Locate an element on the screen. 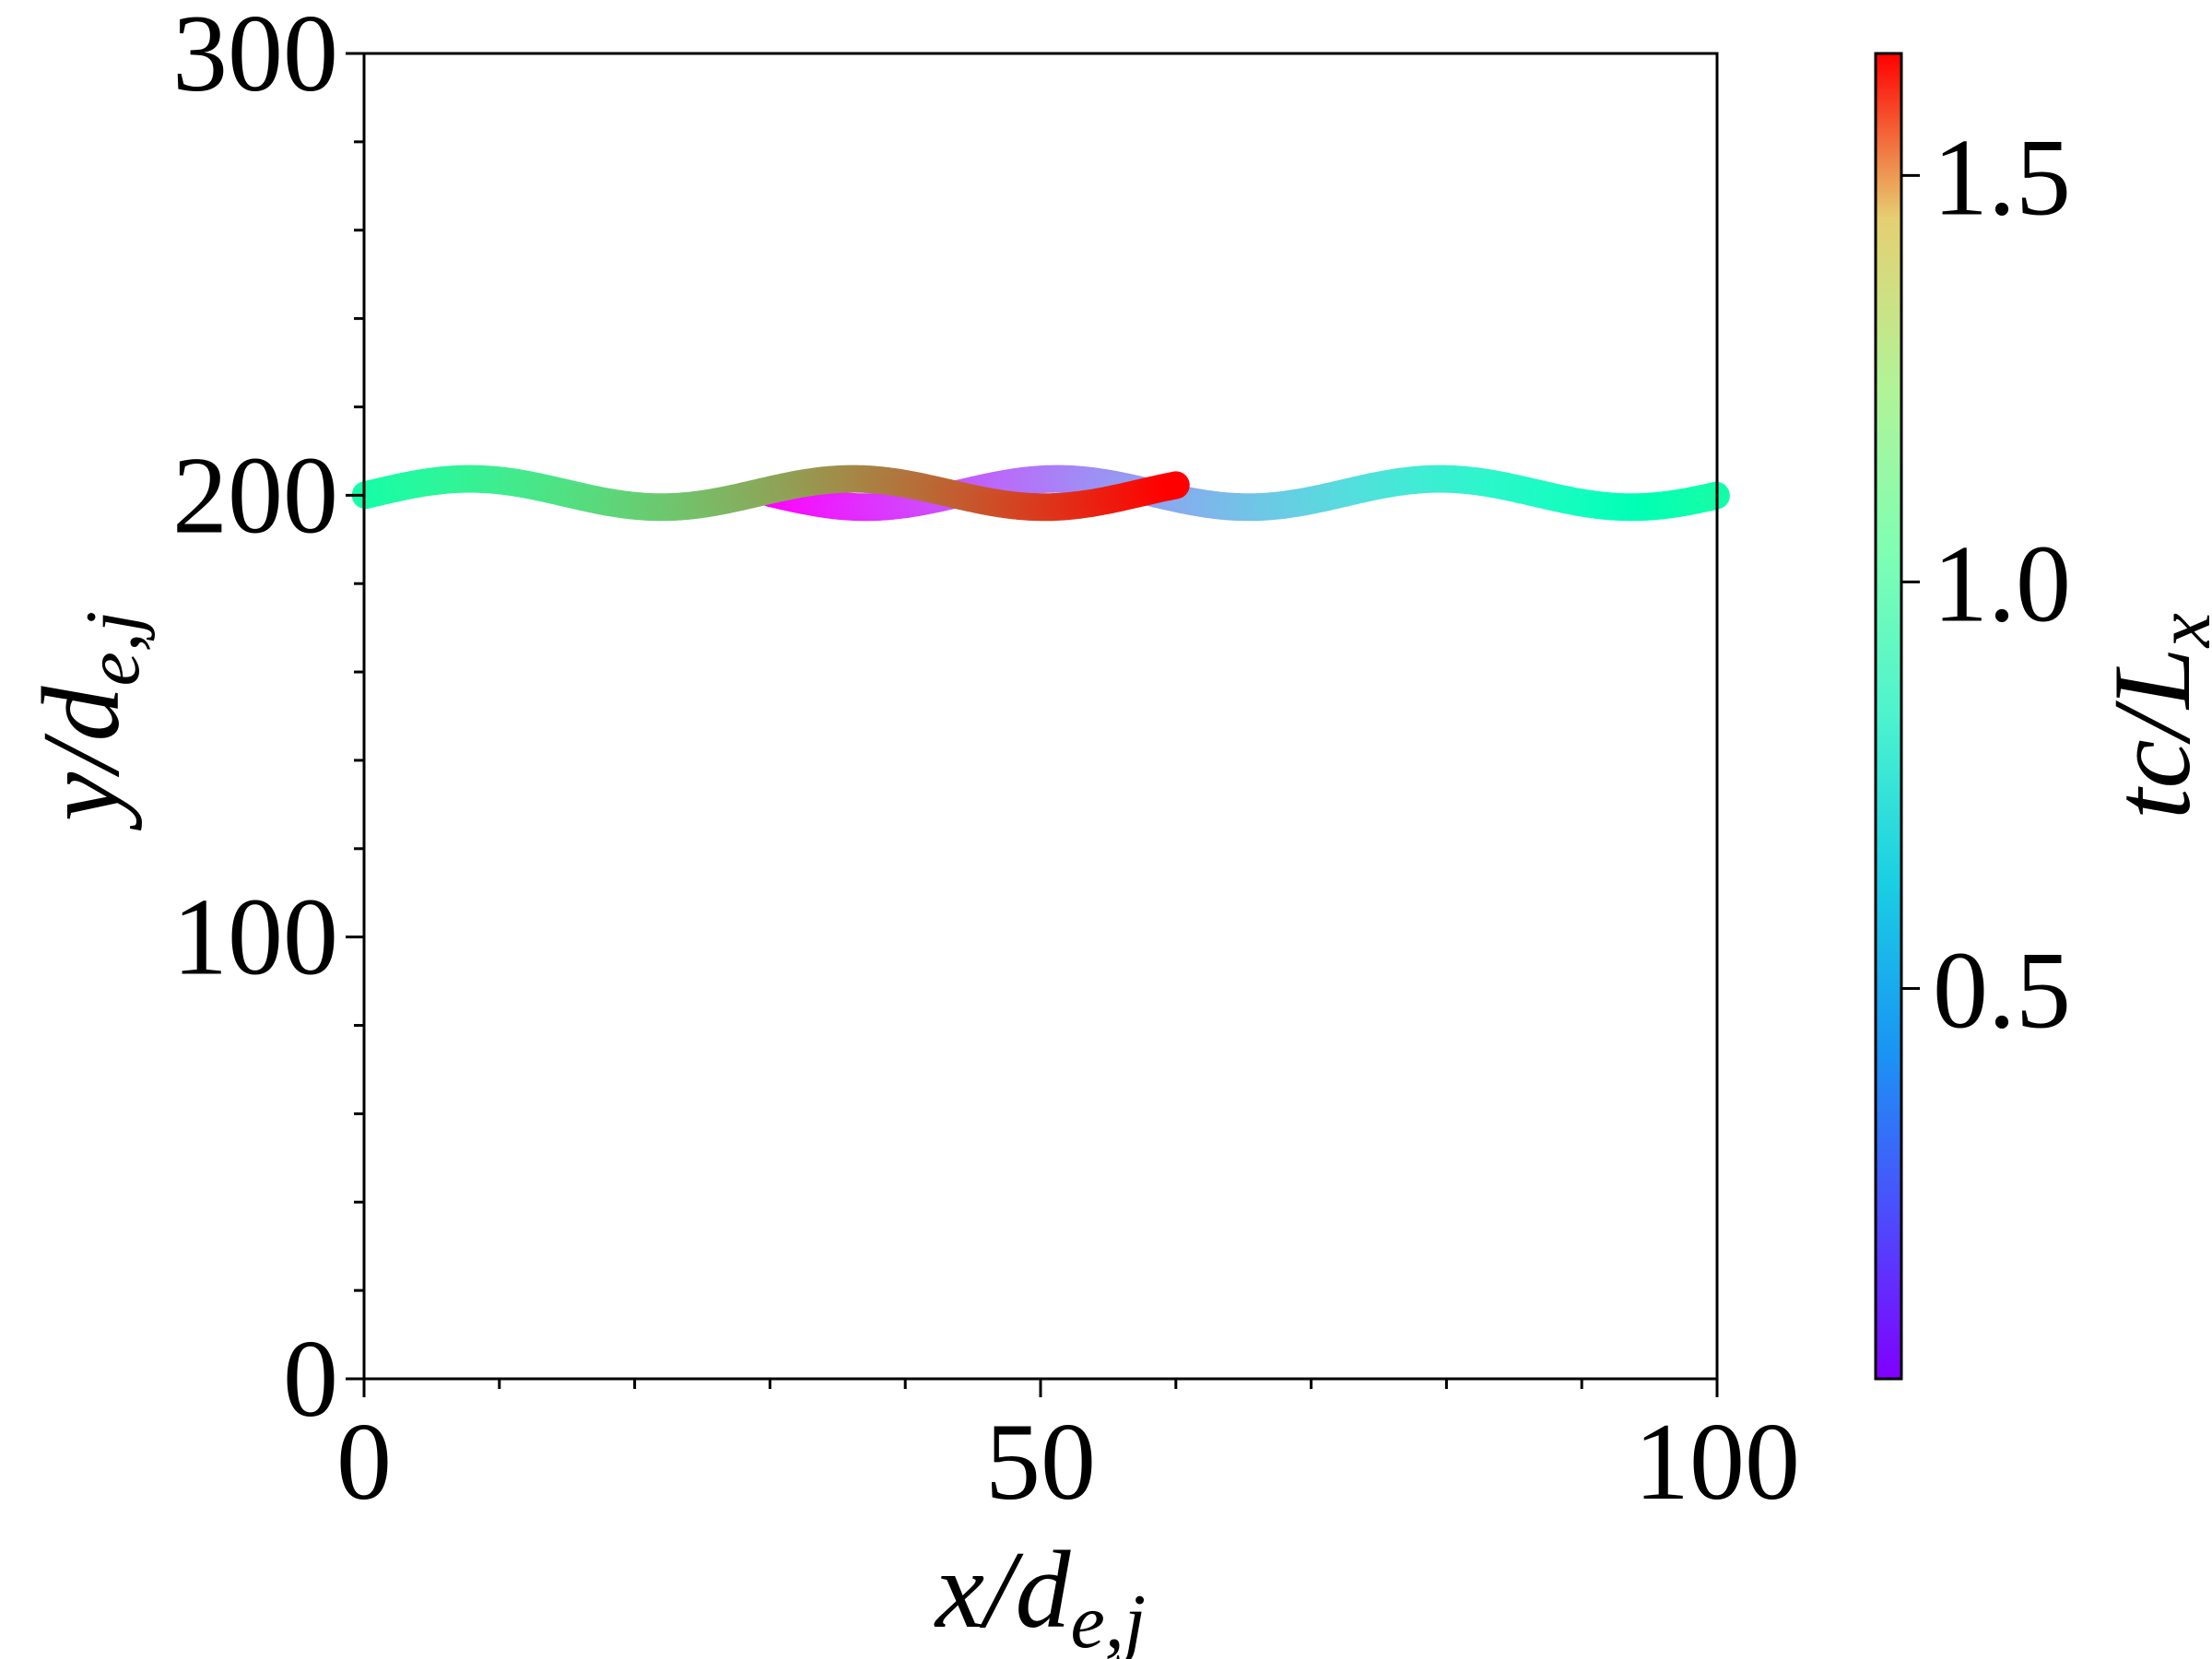  trajectory-point is located at coordinates (1175, 485).